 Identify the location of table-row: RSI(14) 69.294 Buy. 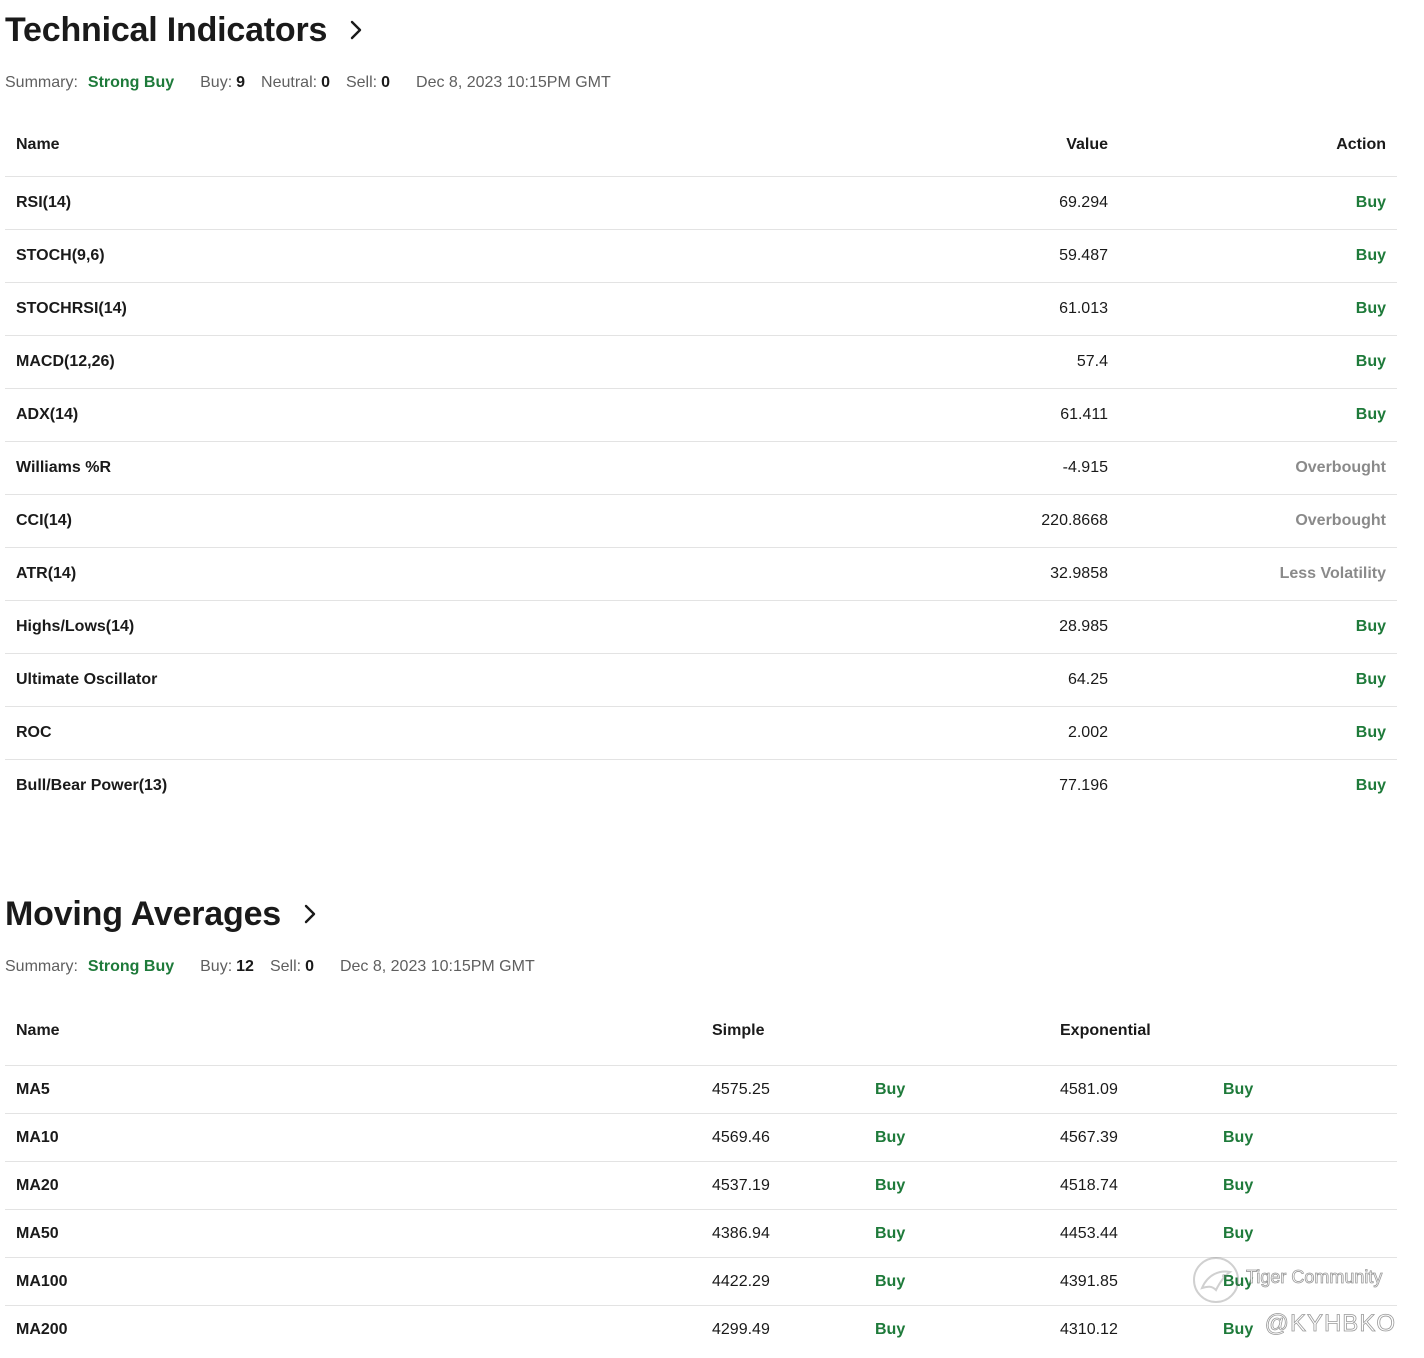
(701, 203).